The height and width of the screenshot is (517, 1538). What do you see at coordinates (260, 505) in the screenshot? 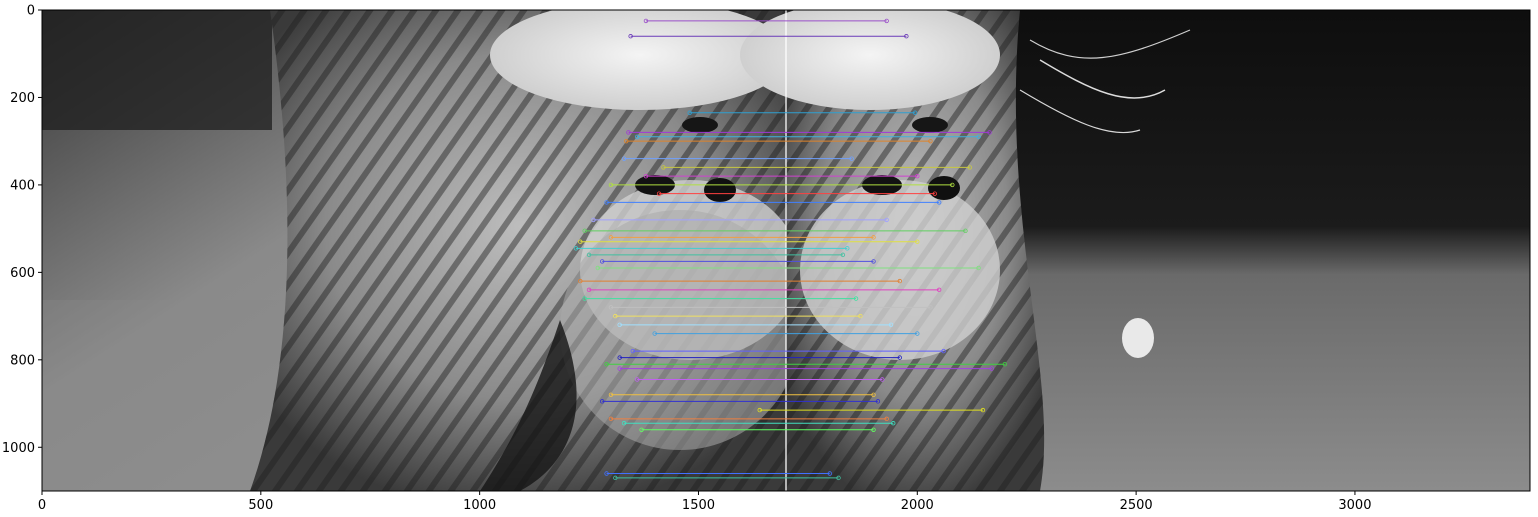
I see `x-tick-label: 500` at bounding box center [260, 505].